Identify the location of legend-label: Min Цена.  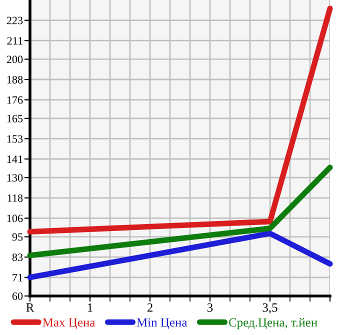
(162, 324).